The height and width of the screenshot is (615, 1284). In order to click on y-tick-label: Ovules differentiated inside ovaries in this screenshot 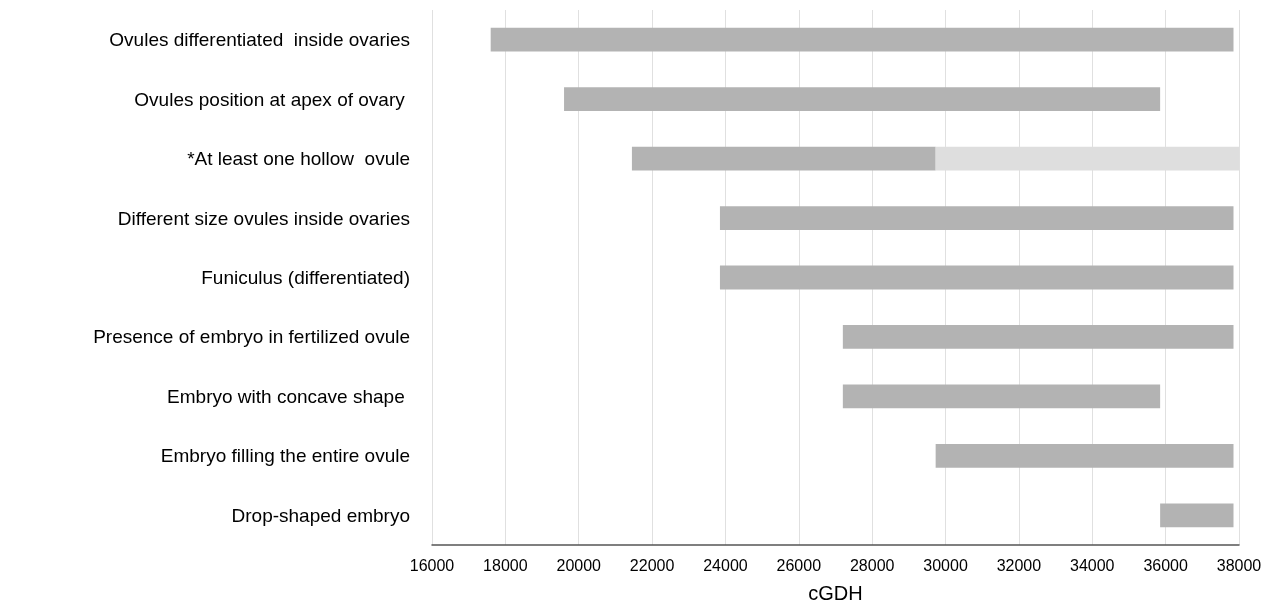, I will do `click(259, 40)`.